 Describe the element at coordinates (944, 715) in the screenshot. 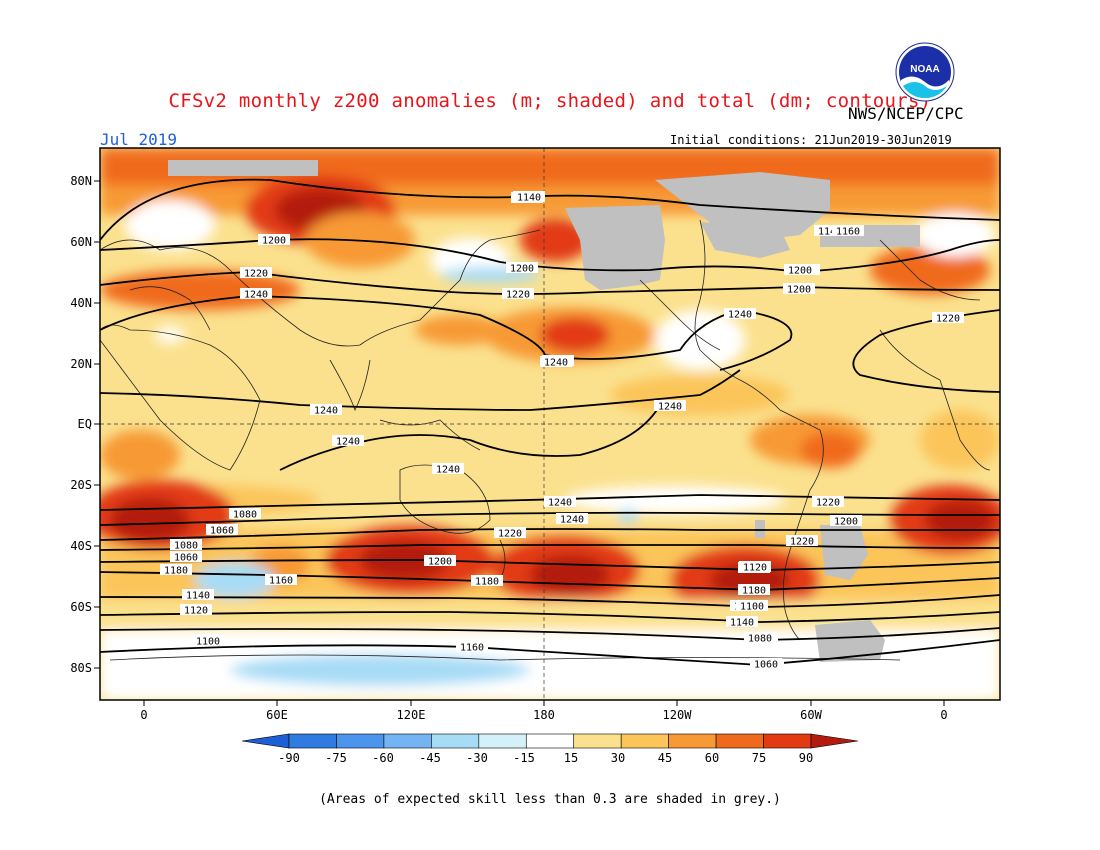

I see `lon-label-0-east: 0` at that location.